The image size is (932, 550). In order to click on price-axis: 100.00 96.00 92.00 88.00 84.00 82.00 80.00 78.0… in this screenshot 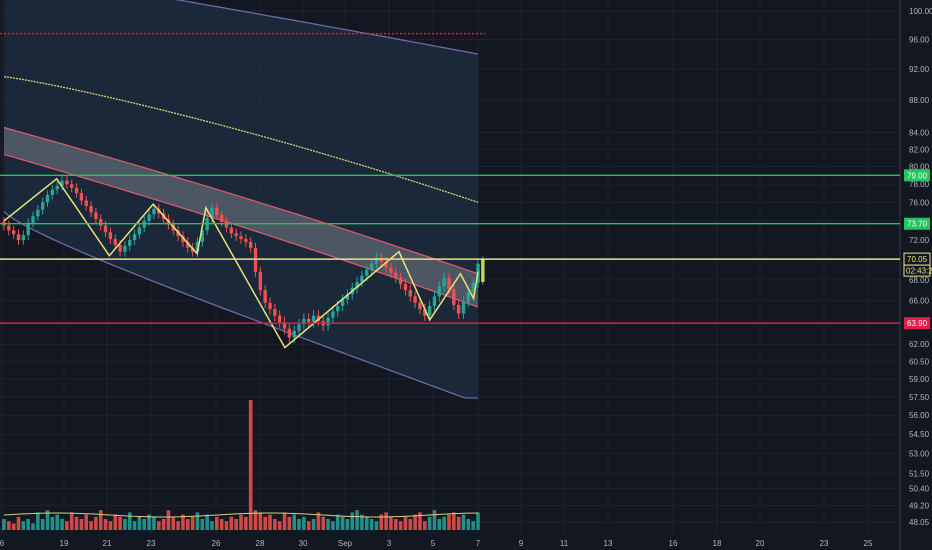, I will do `click(920, 267)`.